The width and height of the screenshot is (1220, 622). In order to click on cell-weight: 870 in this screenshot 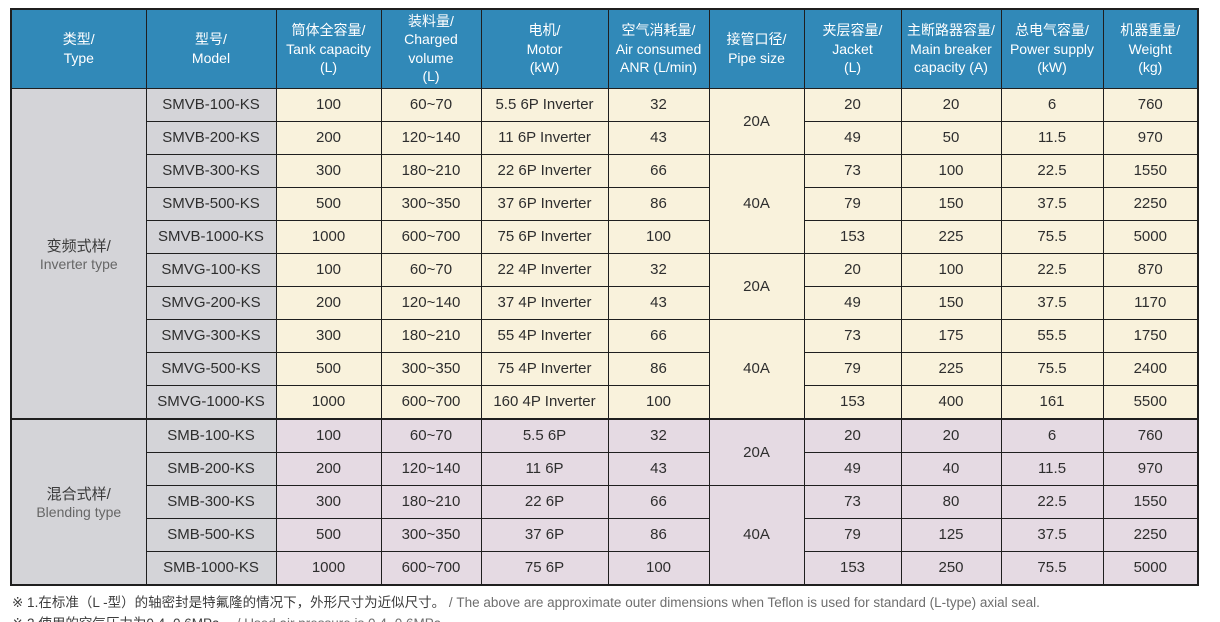, I will do `click(1150, 269)`.